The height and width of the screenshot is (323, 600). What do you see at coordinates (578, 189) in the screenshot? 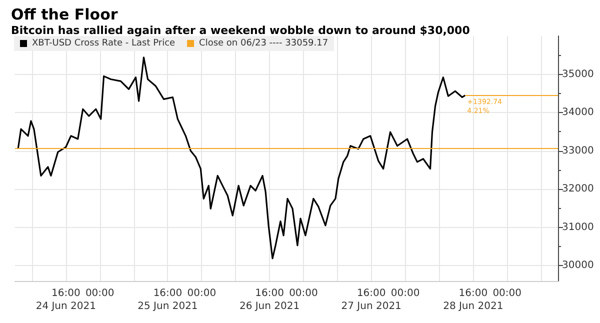
I see `y-tick-label: 32000` at bounding box center [578, 189].